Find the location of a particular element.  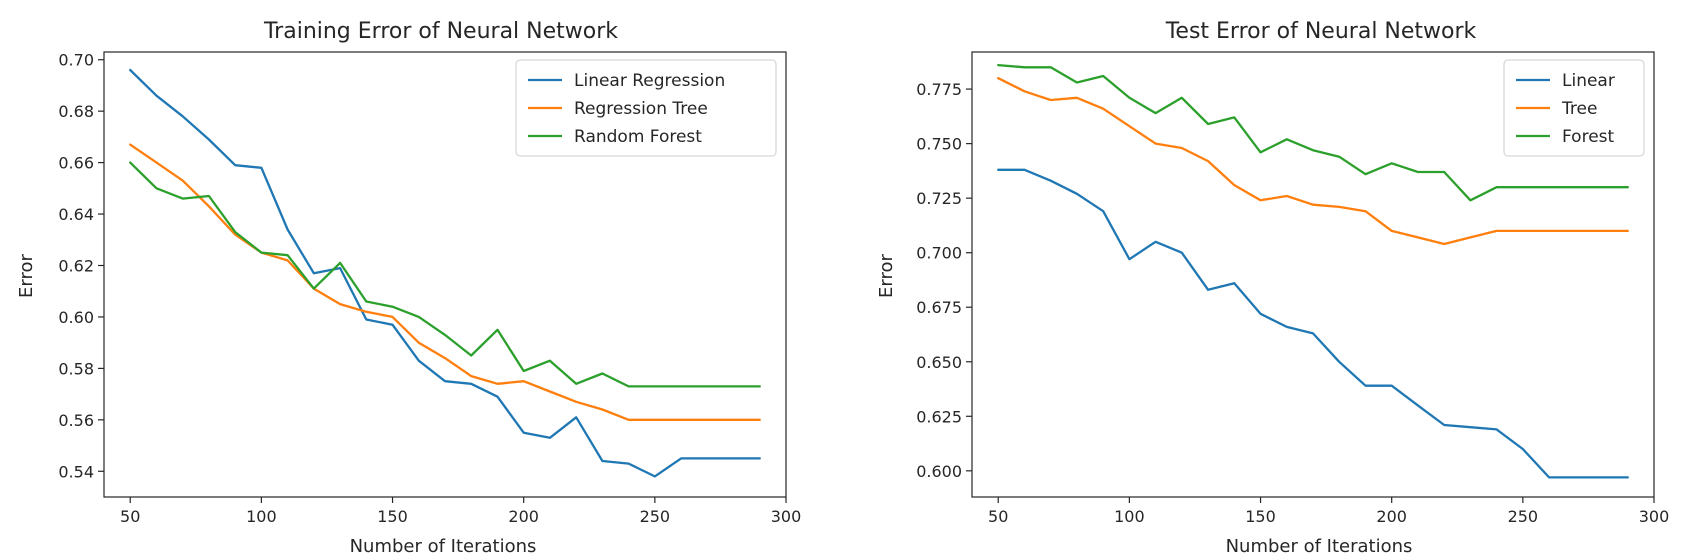

legend-label: Regression Tree is located at coordinates (641, 109).